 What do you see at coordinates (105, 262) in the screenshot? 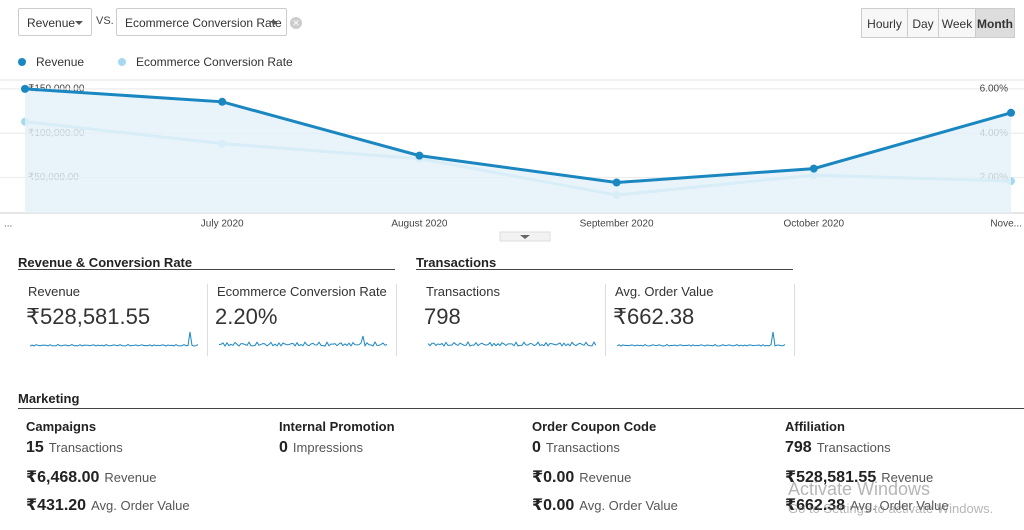
I see `section-title: Revenue & Conversion Rate` at bounding box center [105, 262].